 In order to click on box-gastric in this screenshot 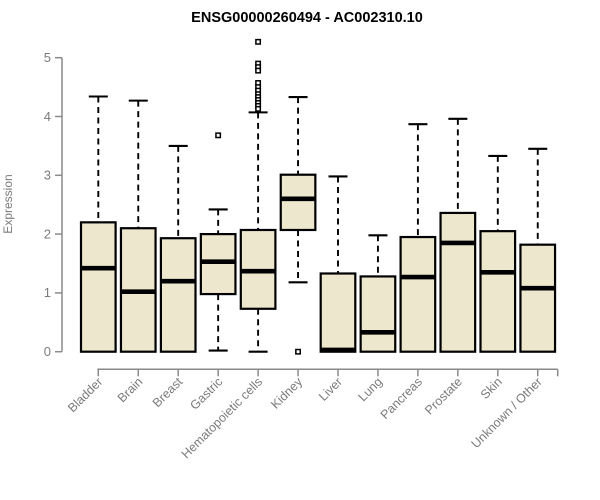, I will do `click(218, 264)`.